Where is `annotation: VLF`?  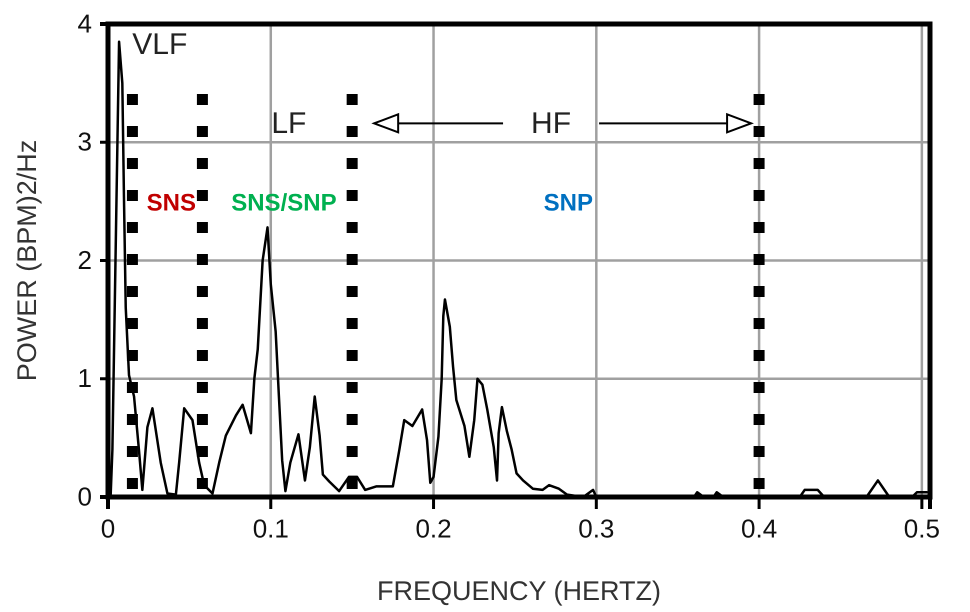 annotation: VLF is located at coordinates (160, 44).